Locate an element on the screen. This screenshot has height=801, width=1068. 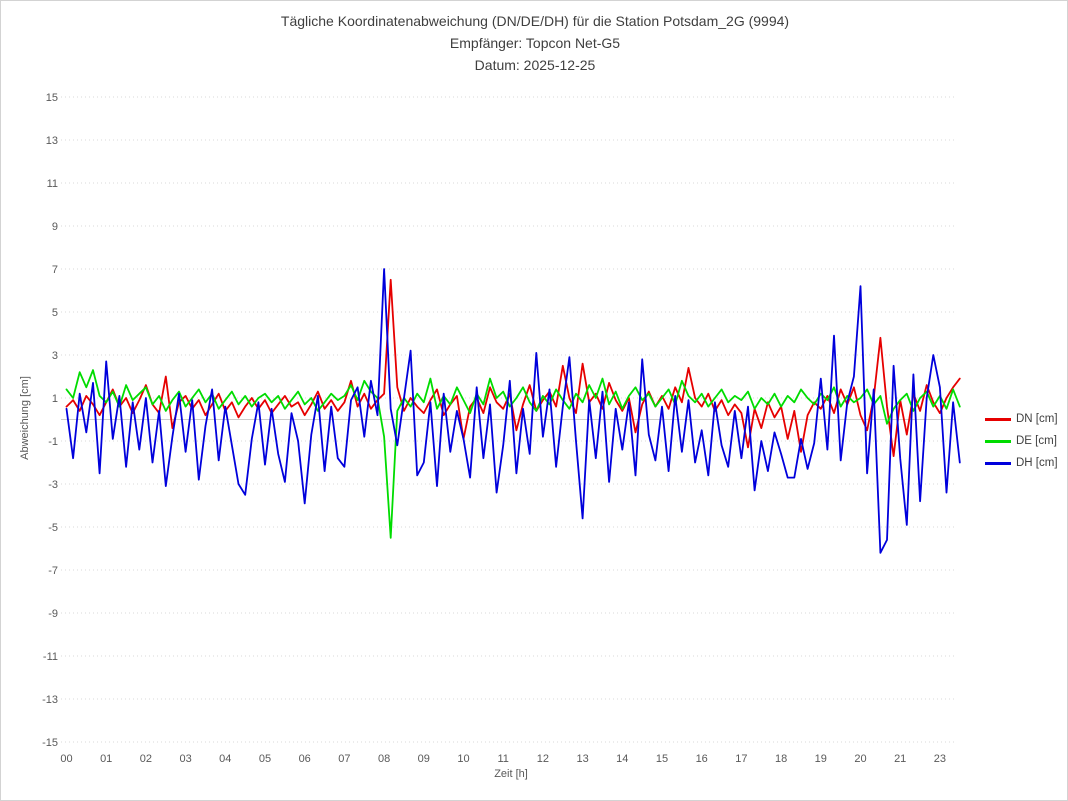
legend-item-dn: DN [cm] is located at coordinates (1021, 419).